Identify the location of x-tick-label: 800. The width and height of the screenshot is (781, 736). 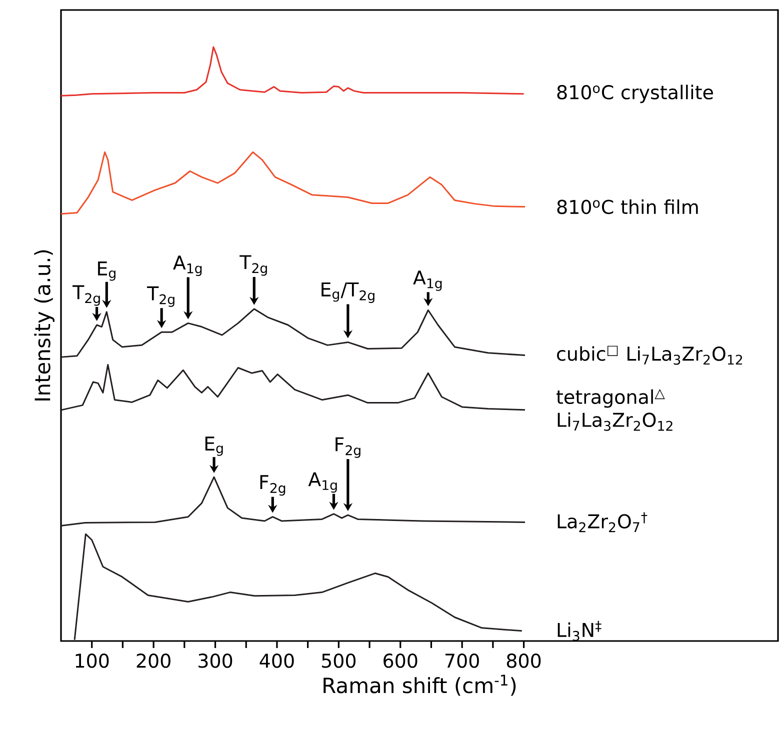
(523, 661).